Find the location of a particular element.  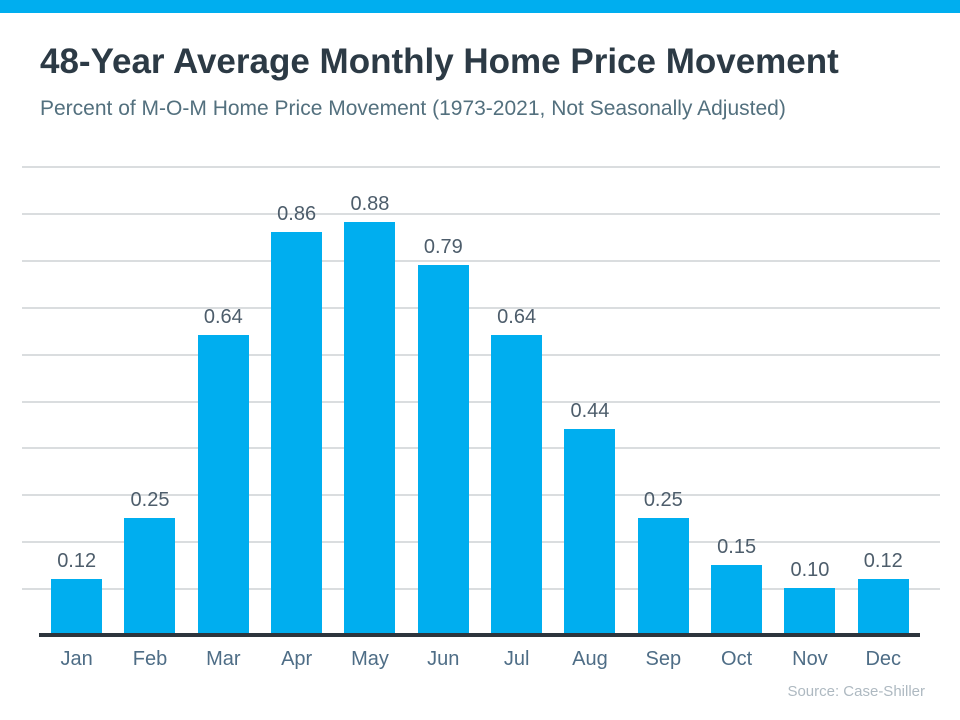

bar-value-label: 0.79 is located at coordinates (443, 246).